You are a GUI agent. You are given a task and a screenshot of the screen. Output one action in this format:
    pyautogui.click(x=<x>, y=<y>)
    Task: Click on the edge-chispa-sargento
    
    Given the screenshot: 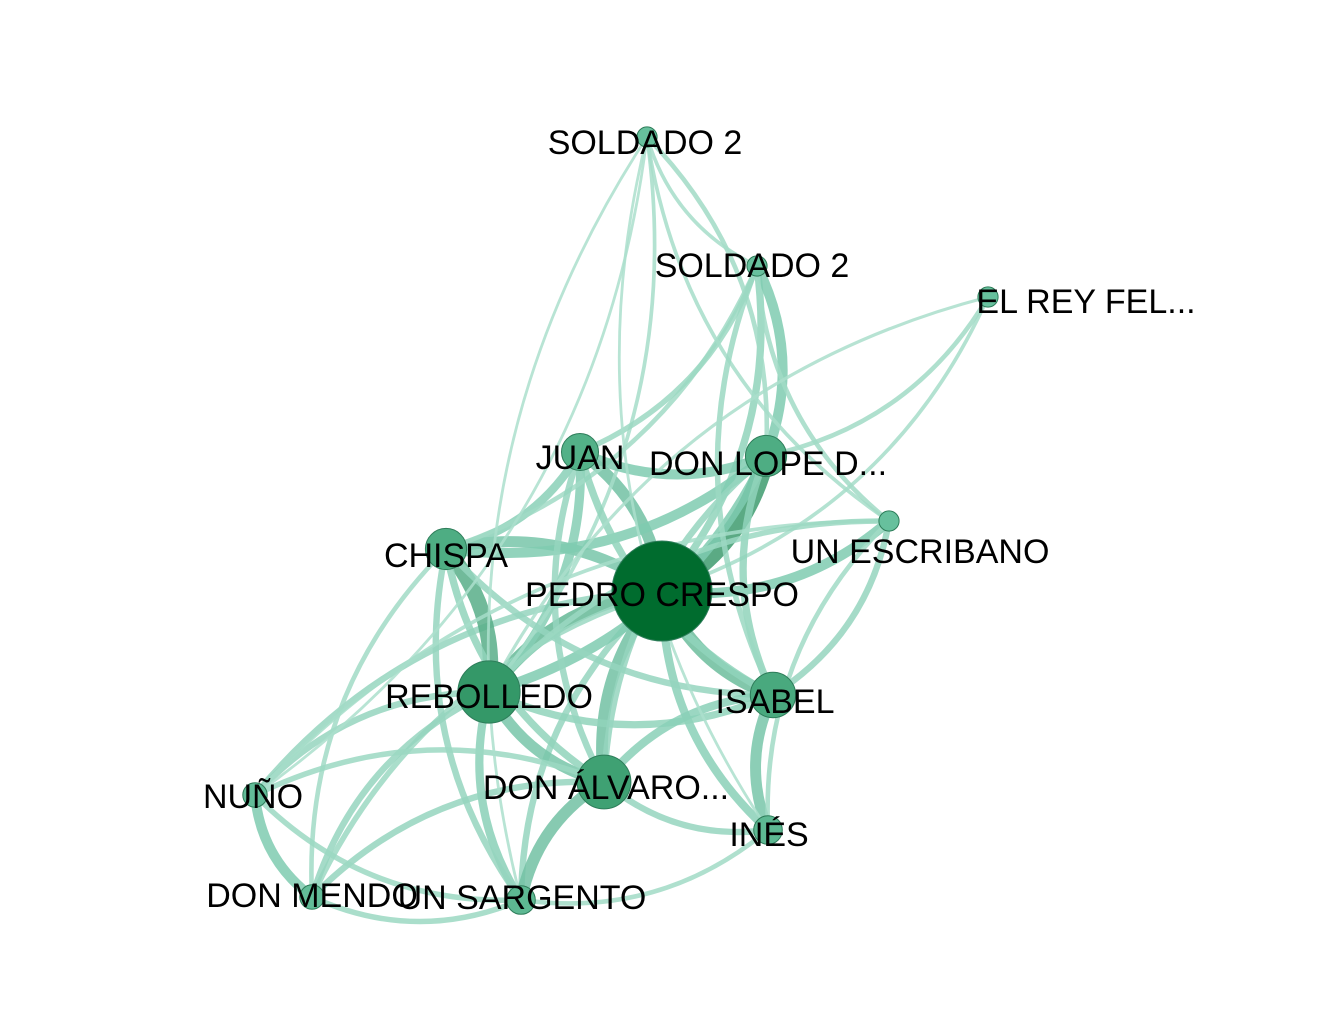 What is the action you would take?
    pyautogui.click(x=478, y=724)
    